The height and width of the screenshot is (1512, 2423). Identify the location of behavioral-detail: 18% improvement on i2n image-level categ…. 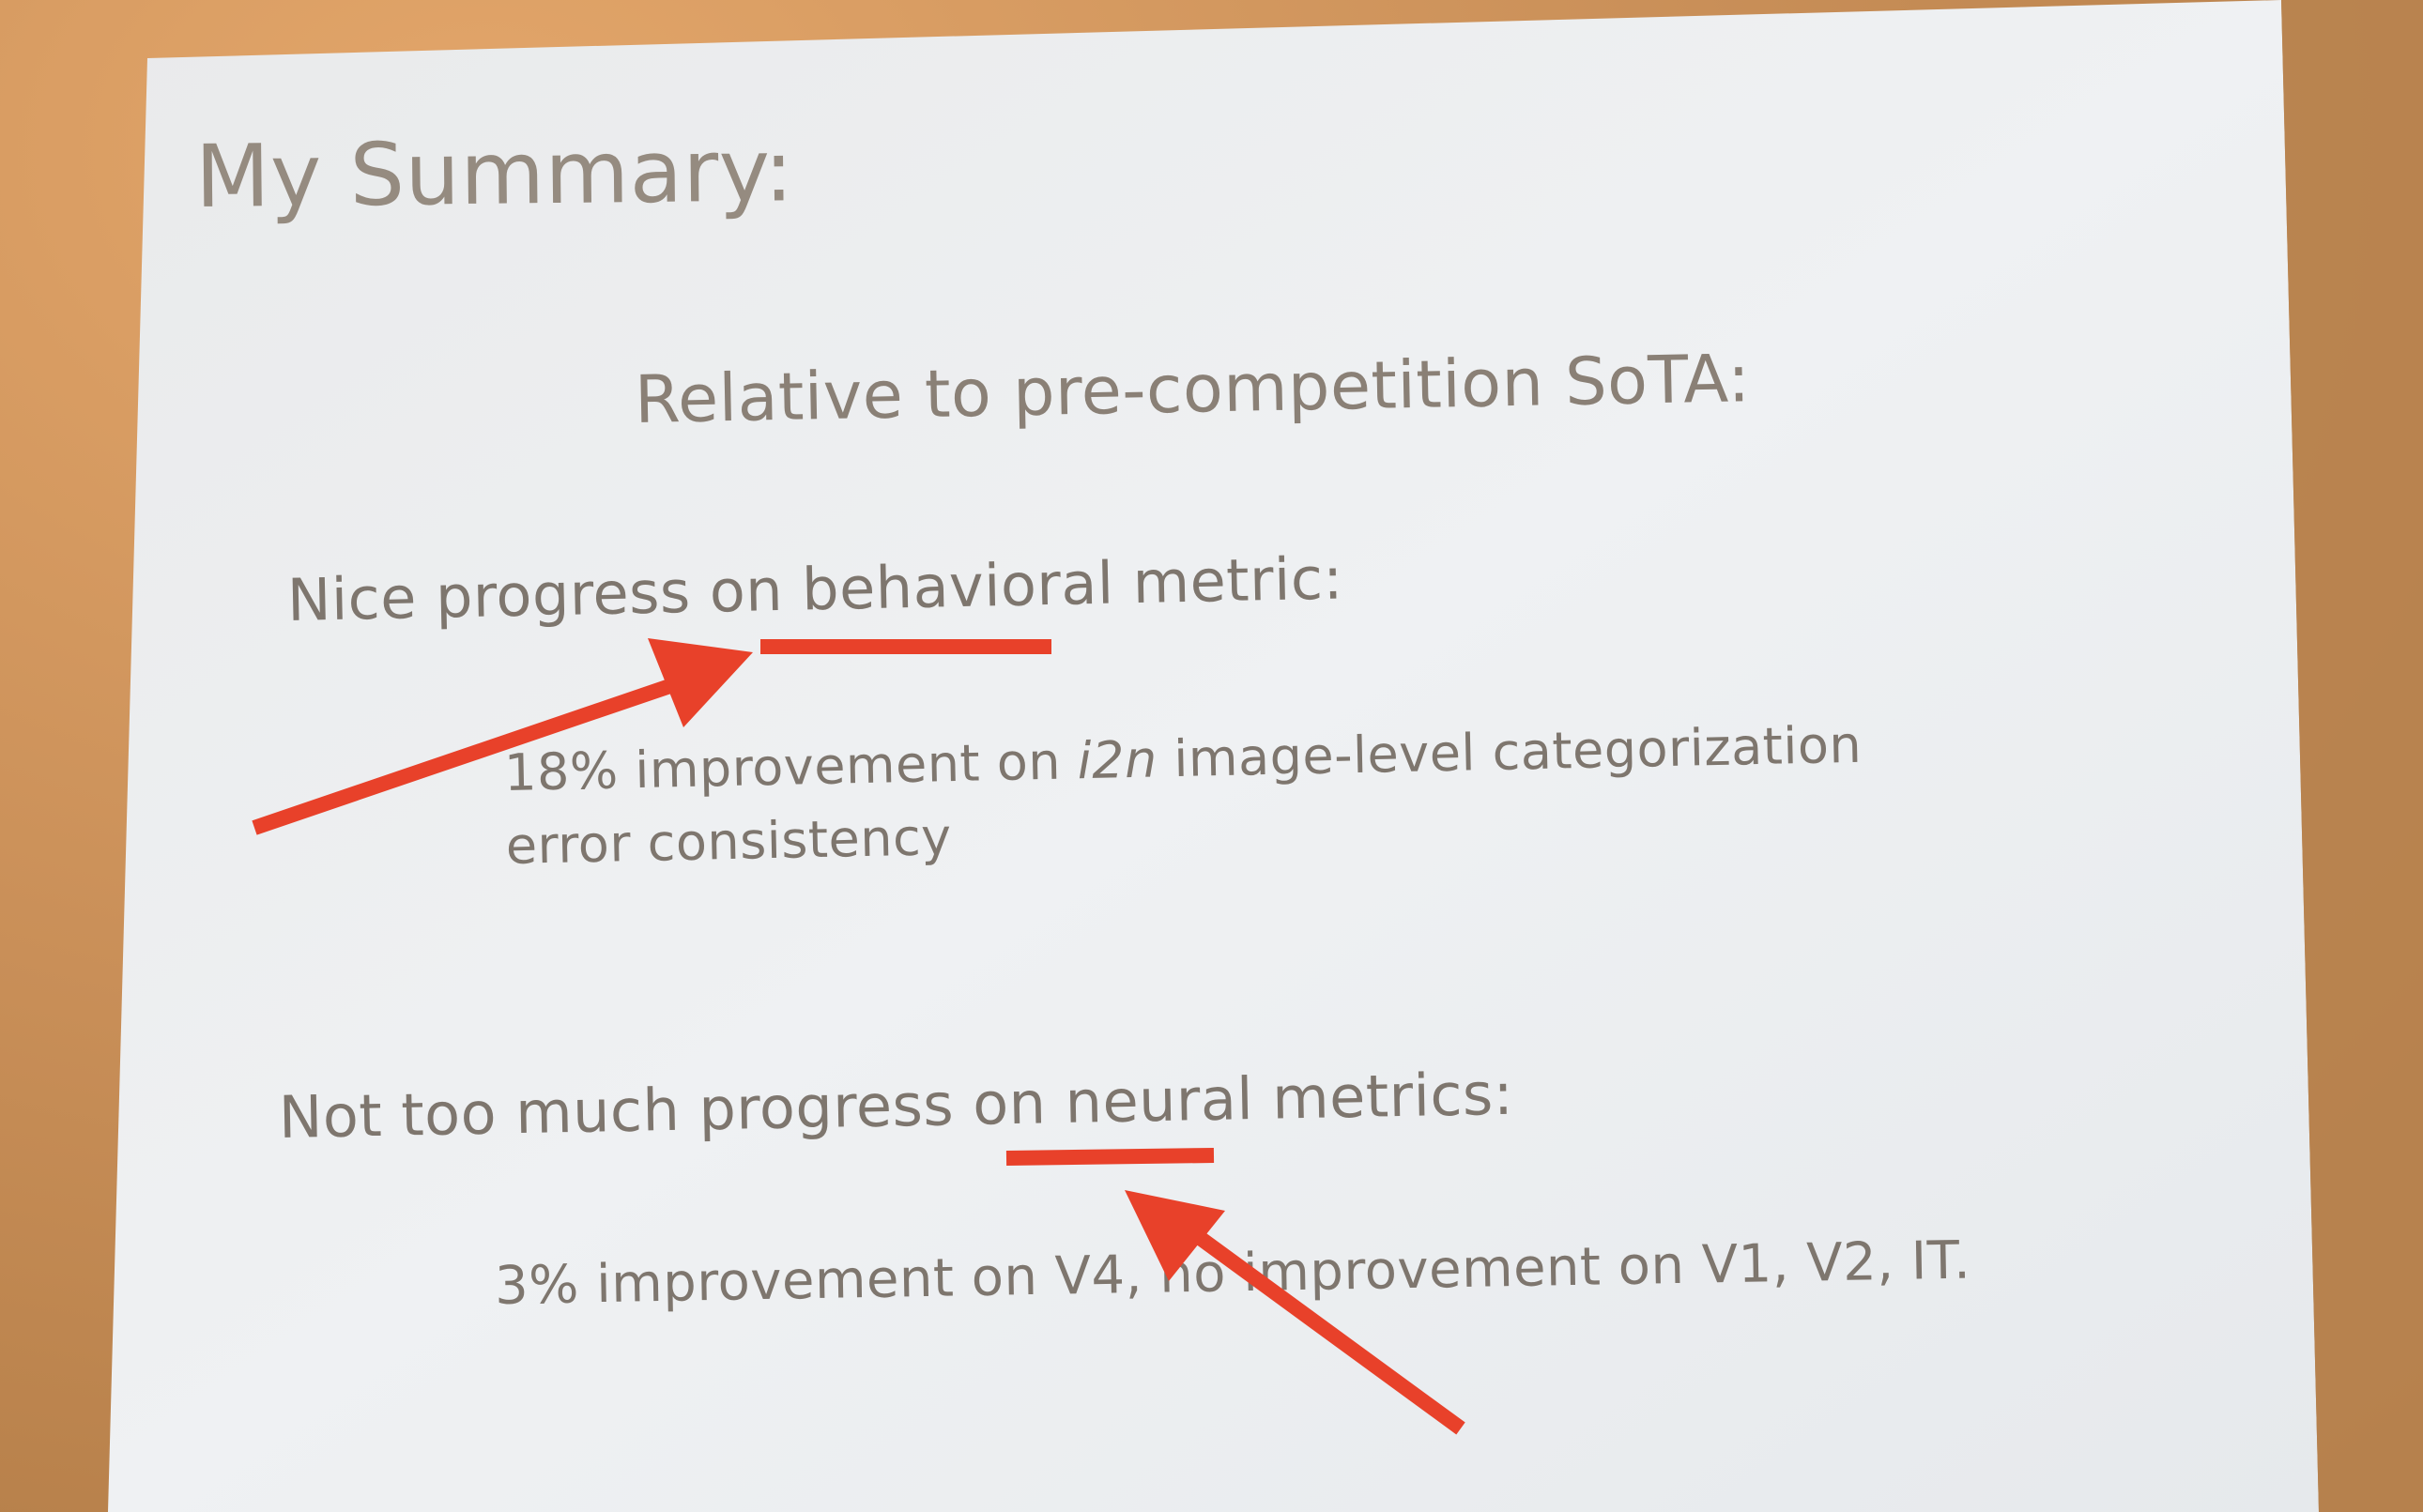
(1183, 796).